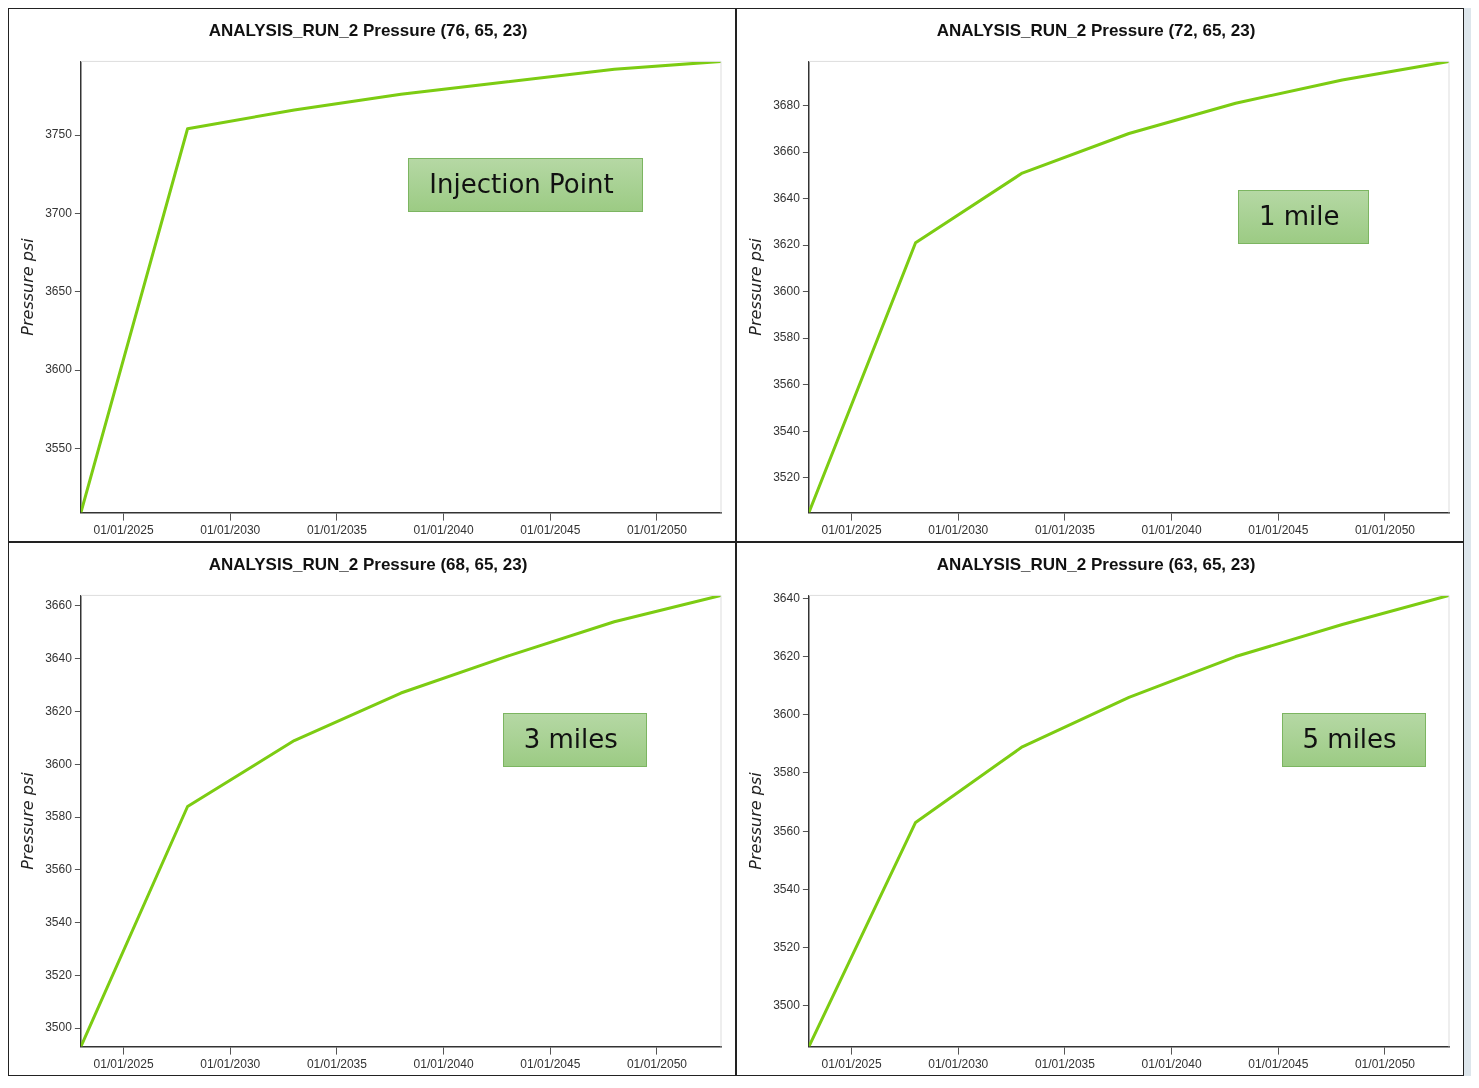 This screenshot has height=1088, width=1479. I want to click on y-tick-label: 3650, so click(59, 291).